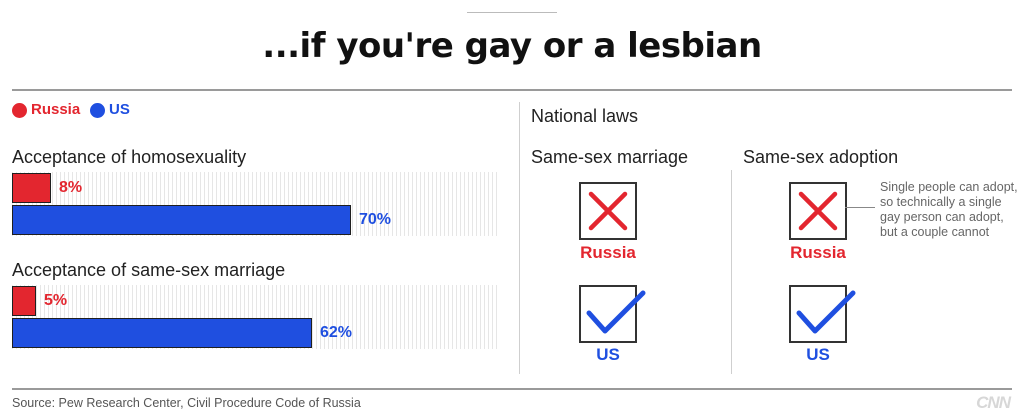 This screenshot has height=420, width=1024. What do you see at coordinates (512, 90) in the screenshot?
I see `header-rule` at bounding box center [512, 90].